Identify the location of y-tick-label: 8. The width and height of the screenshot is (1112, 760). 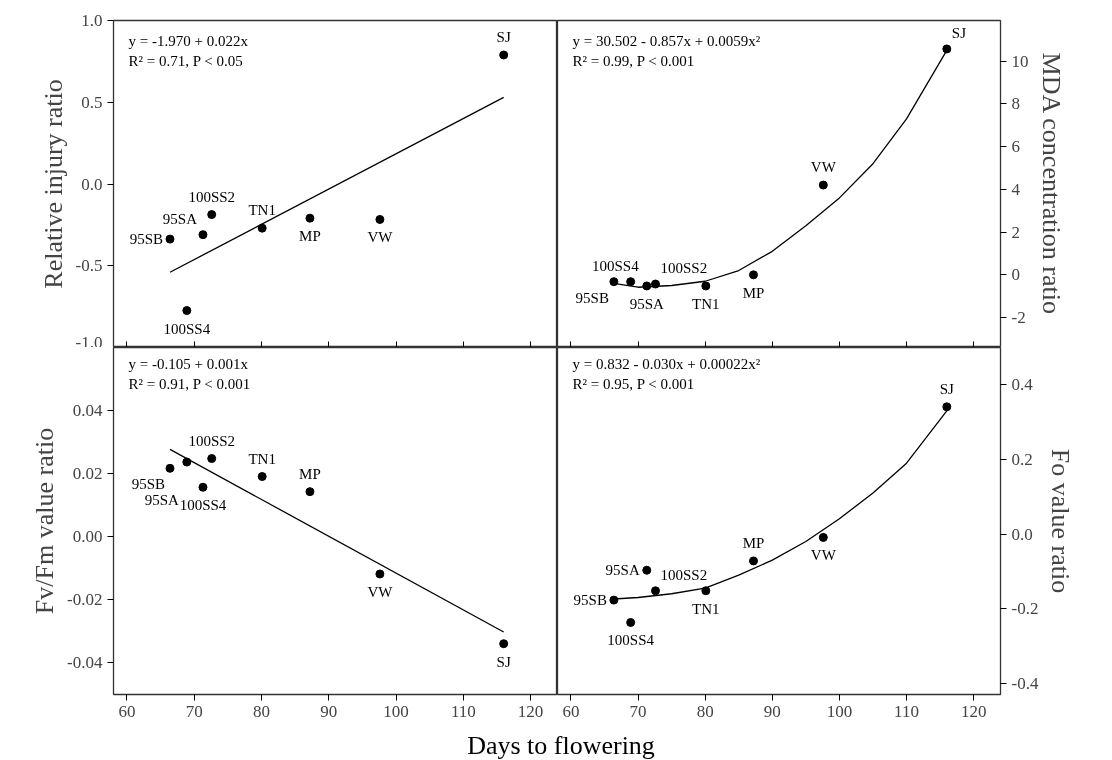
(1015, 104).